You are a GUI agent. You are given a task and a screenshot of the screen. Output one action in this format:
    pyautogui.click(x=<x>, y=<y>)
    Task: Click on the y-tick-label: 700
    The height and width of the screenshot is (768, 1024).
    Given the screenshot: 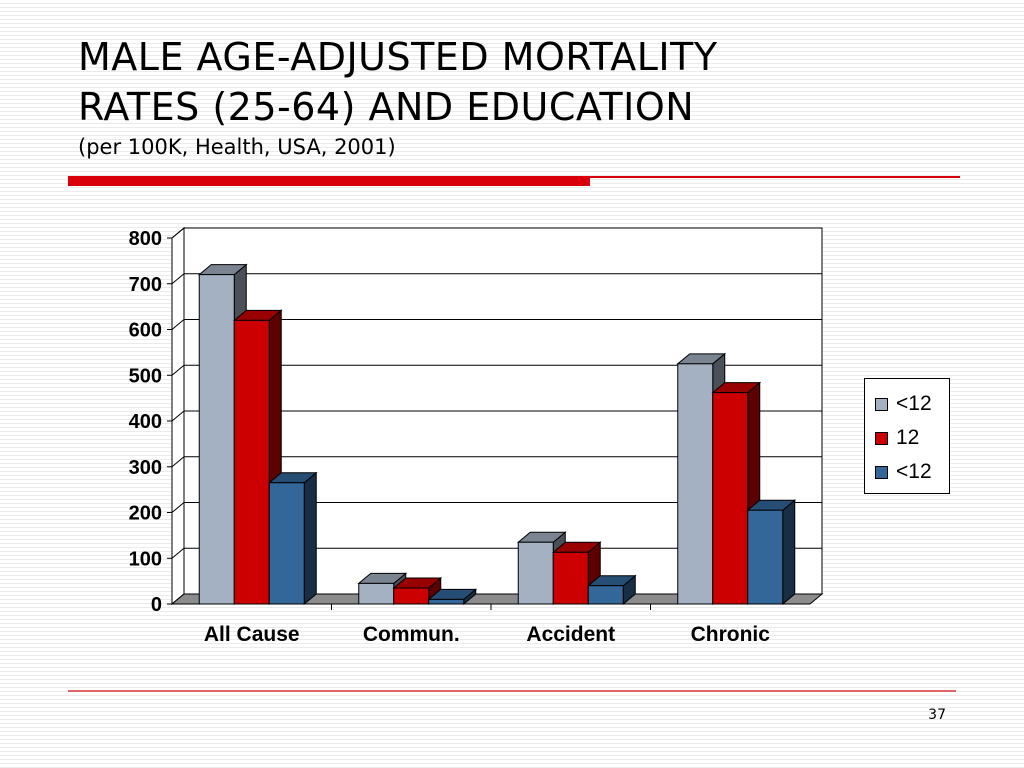 What is the action you would take?
    pyautogui.click(x=145, y=285)
    